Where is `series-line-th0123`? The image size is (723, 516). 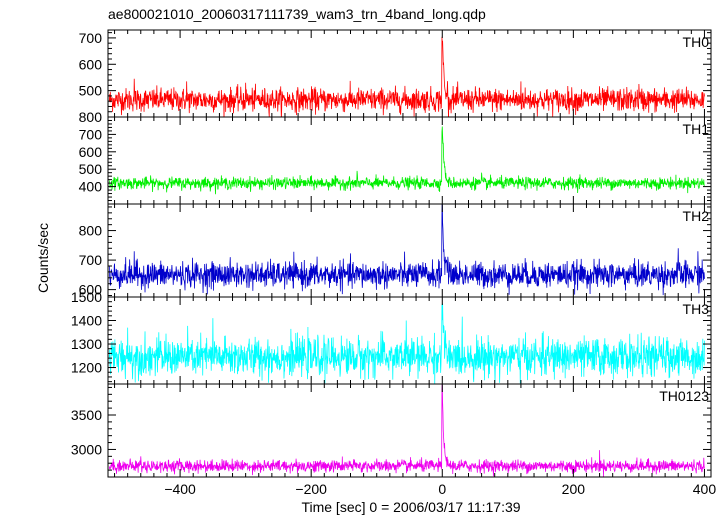
series-line-th0123 is located at coordinates (406, 430).